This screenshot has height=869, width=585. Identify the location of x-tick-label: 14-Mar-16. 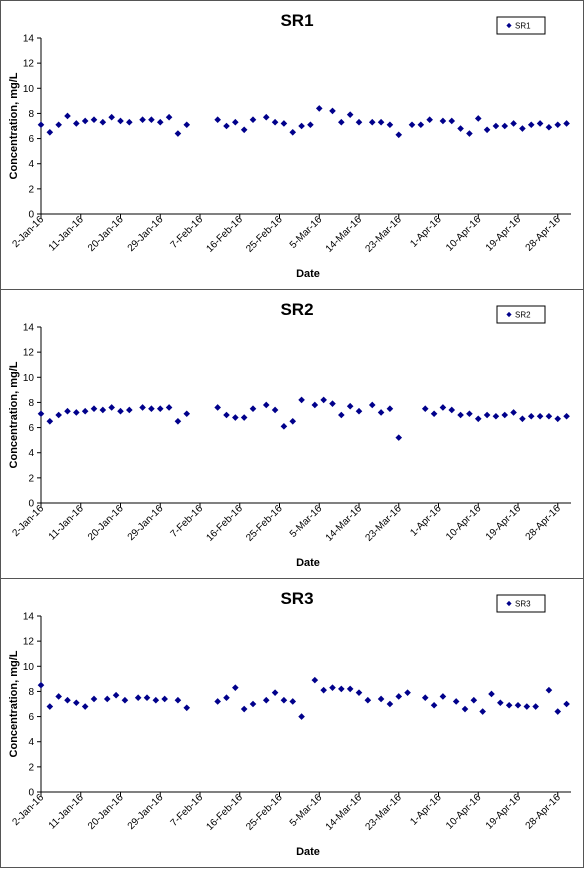
(344, 523).